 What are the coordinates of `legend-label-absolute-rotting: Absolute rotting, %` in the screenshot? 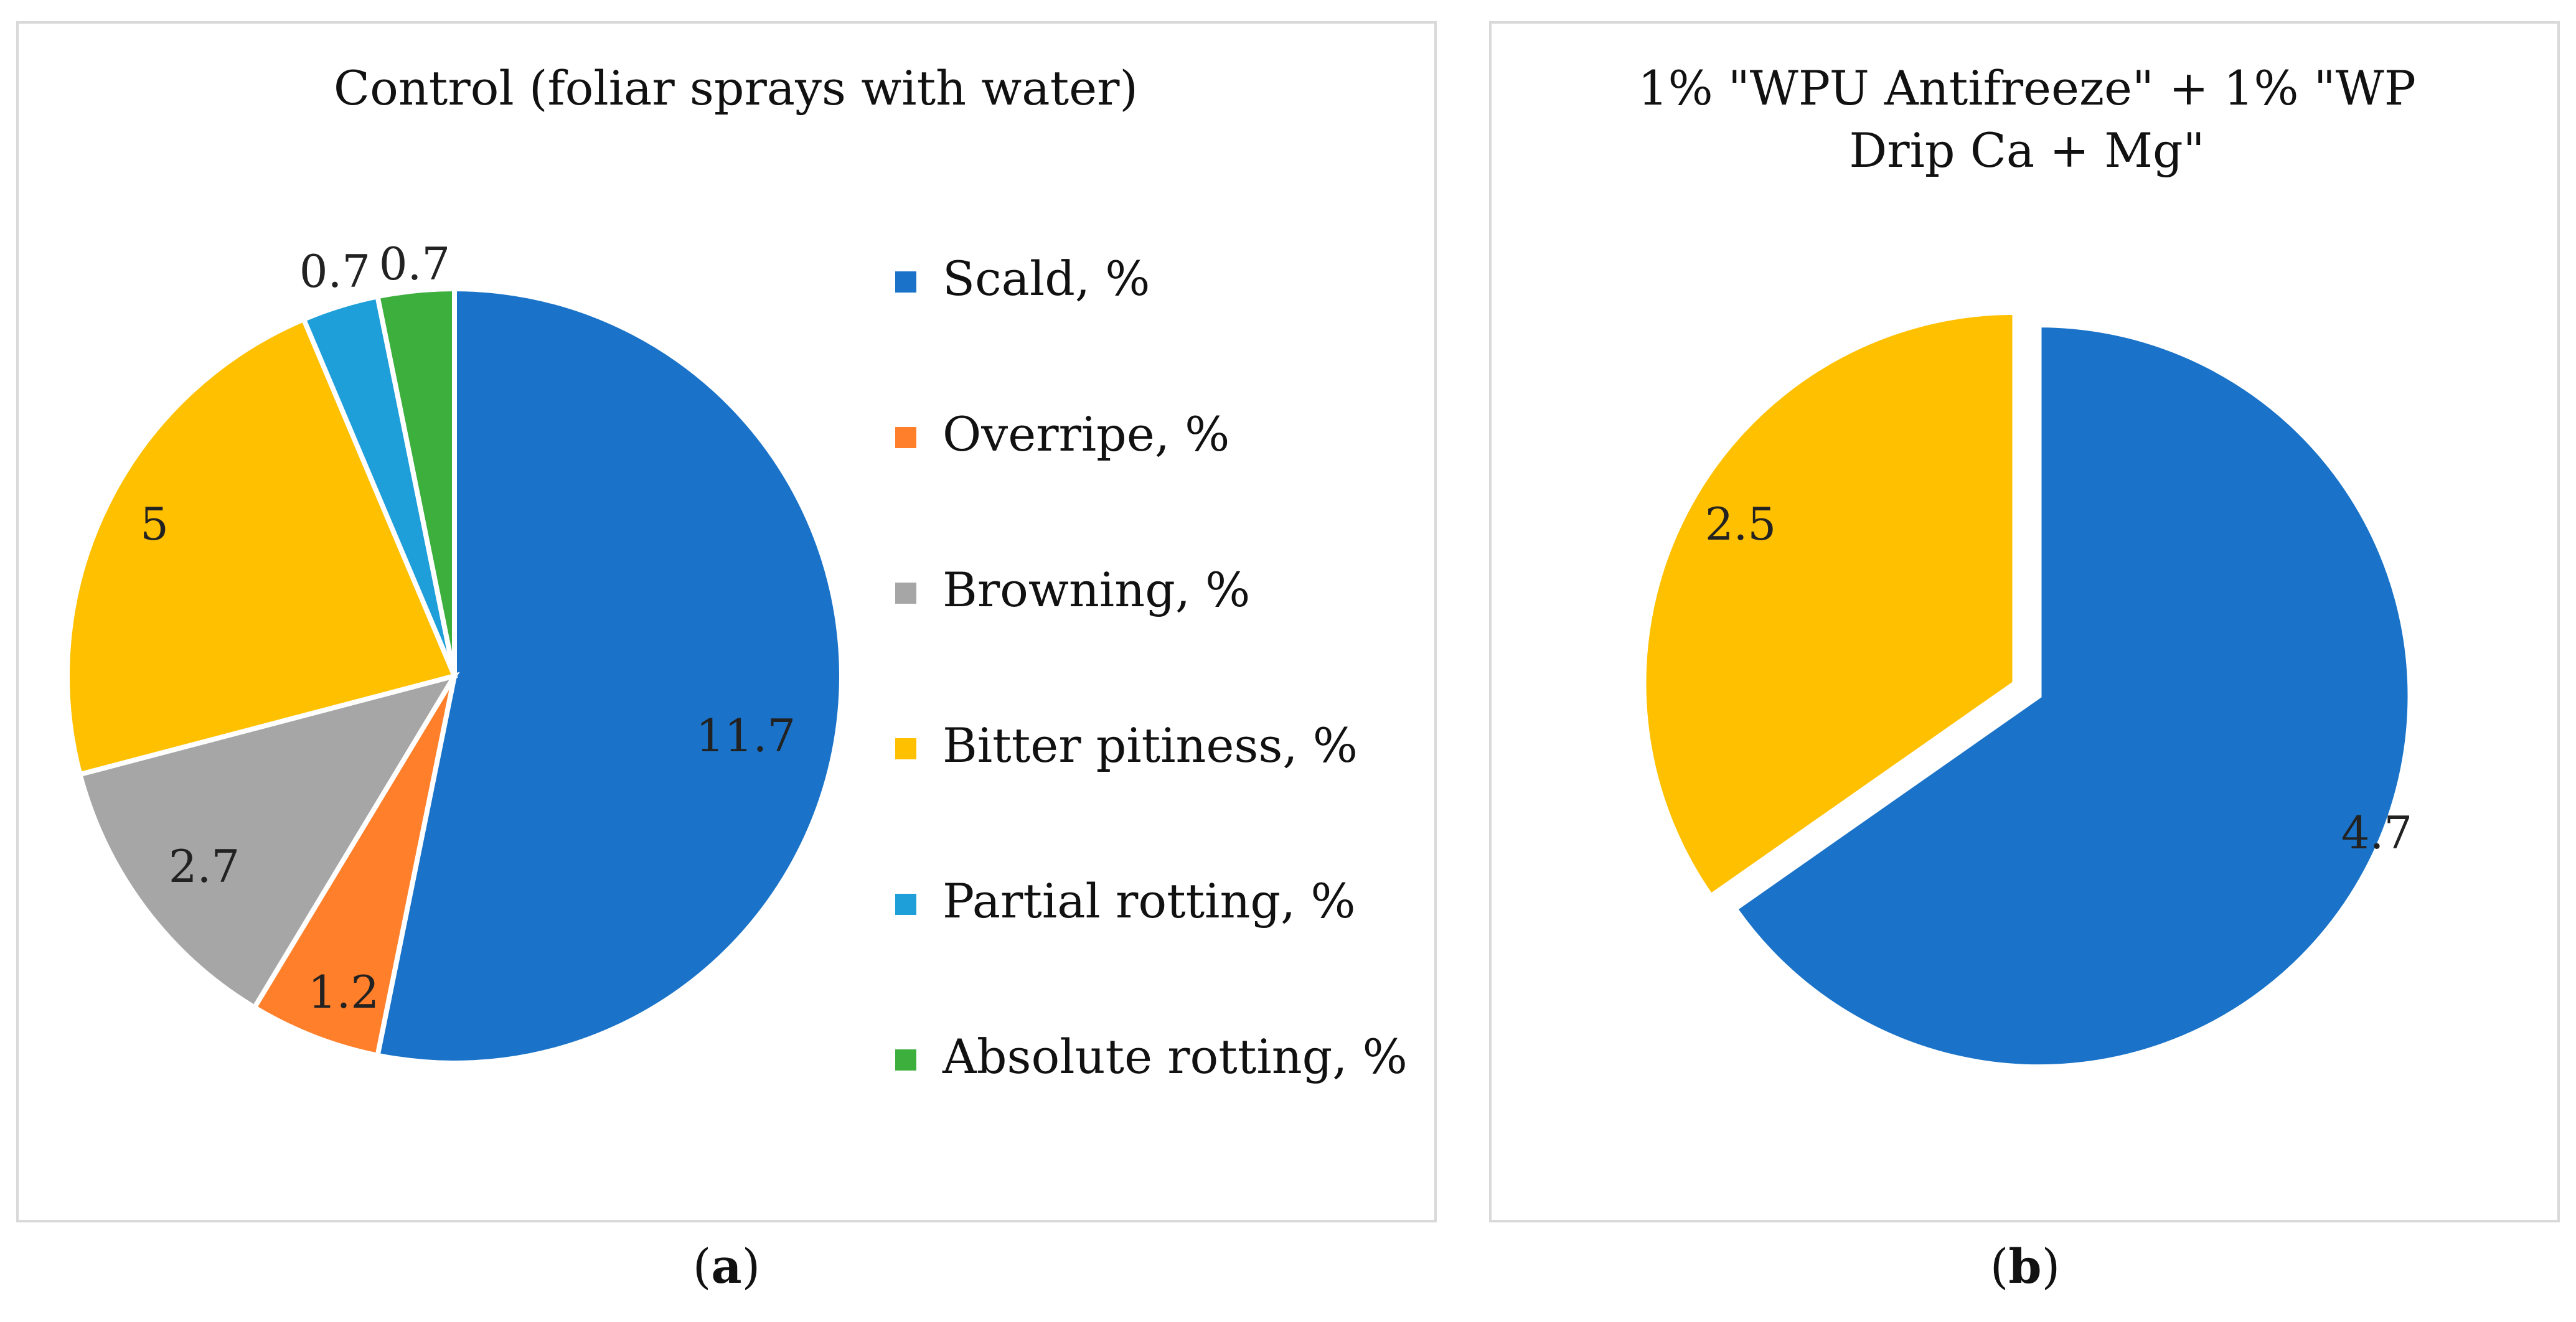 It's located at (1175, 1056).